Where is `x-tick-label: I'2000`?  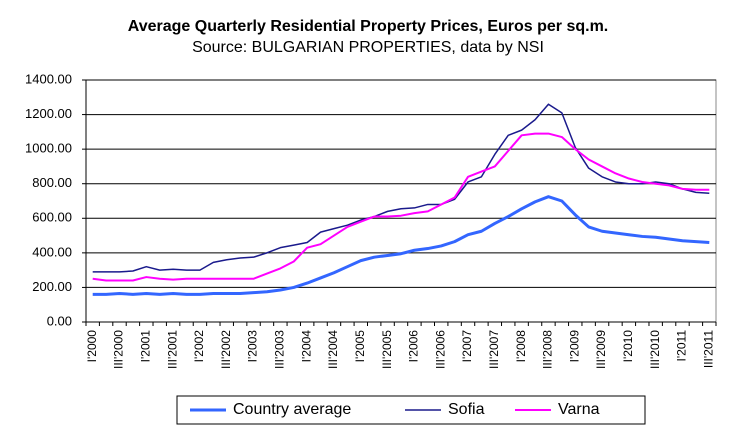 x-tick-label: I'2000 is located at coordinates (92, 346).